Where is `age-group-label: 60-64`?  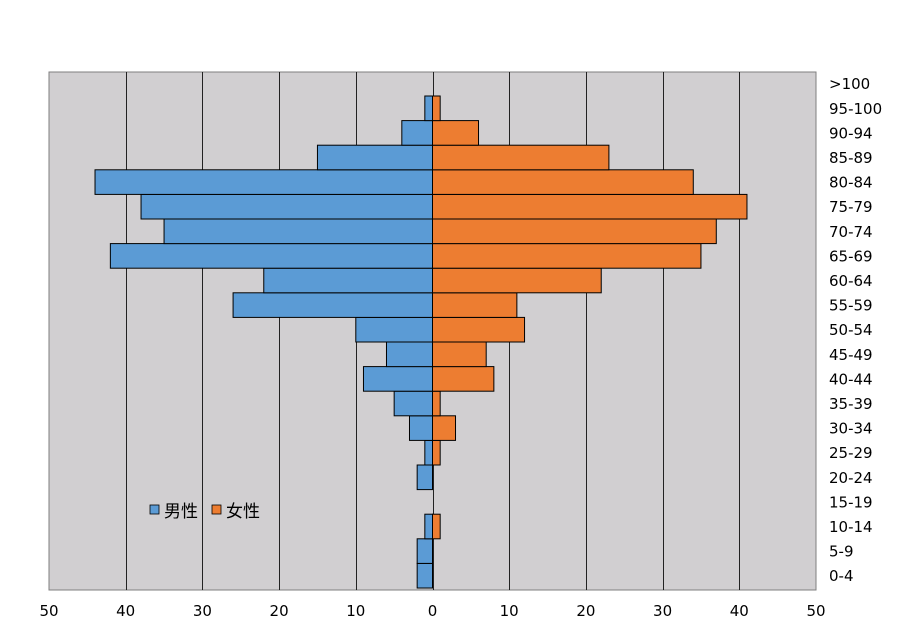 age-group-label: 60-64 is located at coordinates (851, 281).